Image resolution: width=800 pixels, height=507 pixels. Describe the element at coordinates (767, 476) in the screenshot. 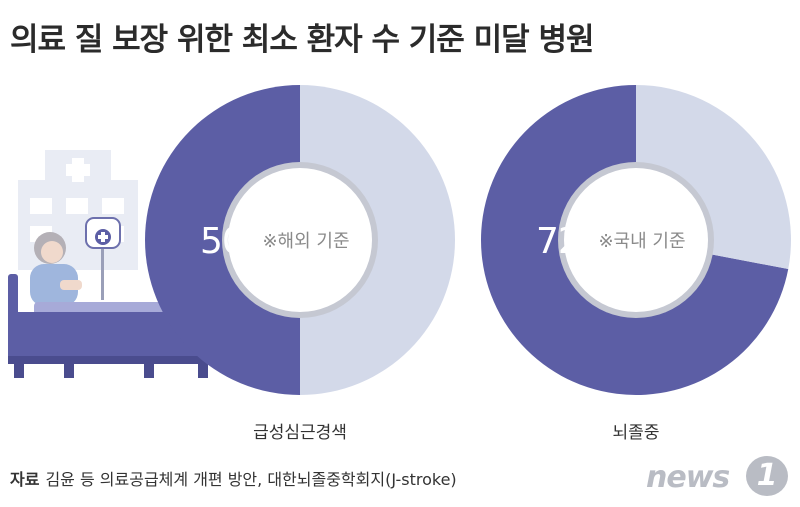

I see `logo-mark: 1` at that location.